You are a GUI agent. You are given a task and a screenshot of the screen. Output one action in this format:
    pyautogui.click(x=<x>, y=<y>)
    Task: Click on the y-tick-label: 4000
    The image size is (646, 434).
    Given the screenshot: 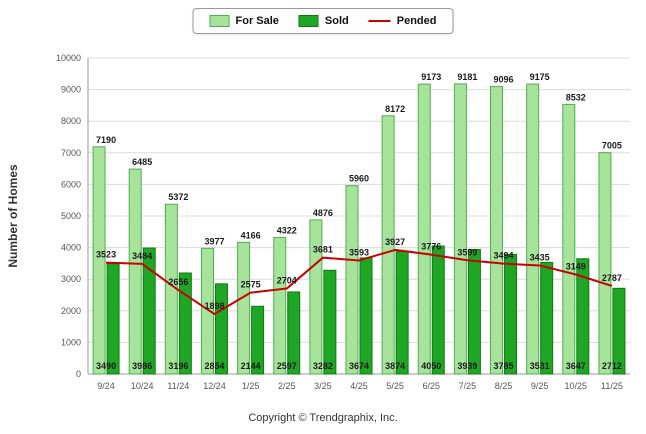 What is the action you would take?
    pyautogui.click(x=71, y=248)
    